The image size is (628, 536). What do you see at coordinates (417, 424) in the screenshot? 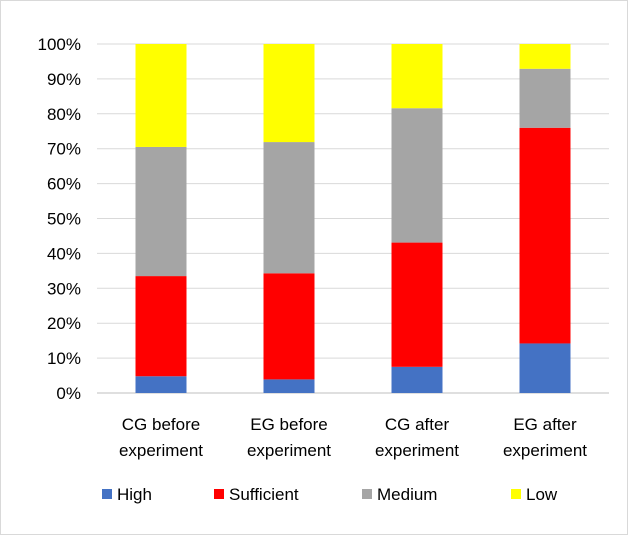
I see `x-tick-label: CG after` at bounding box center [417, 424].